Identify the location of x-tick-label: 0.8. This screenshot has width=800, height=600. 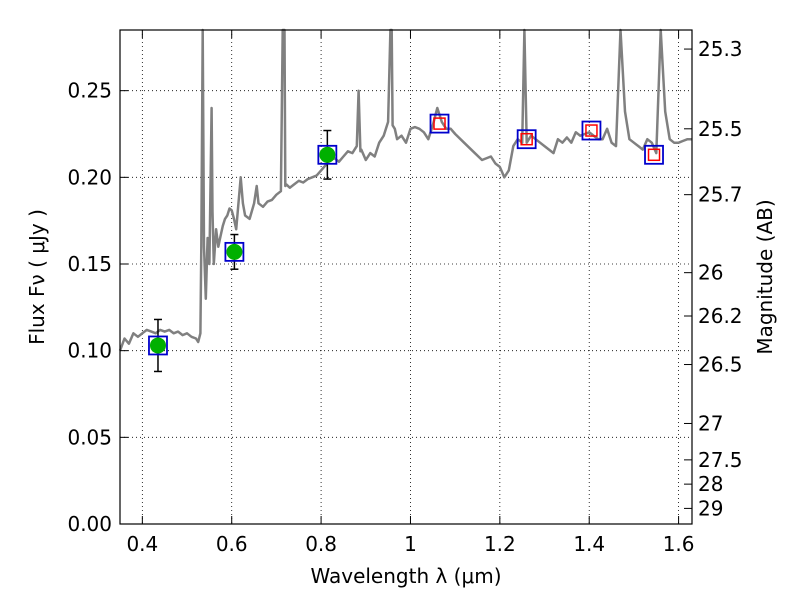
(321, 544).